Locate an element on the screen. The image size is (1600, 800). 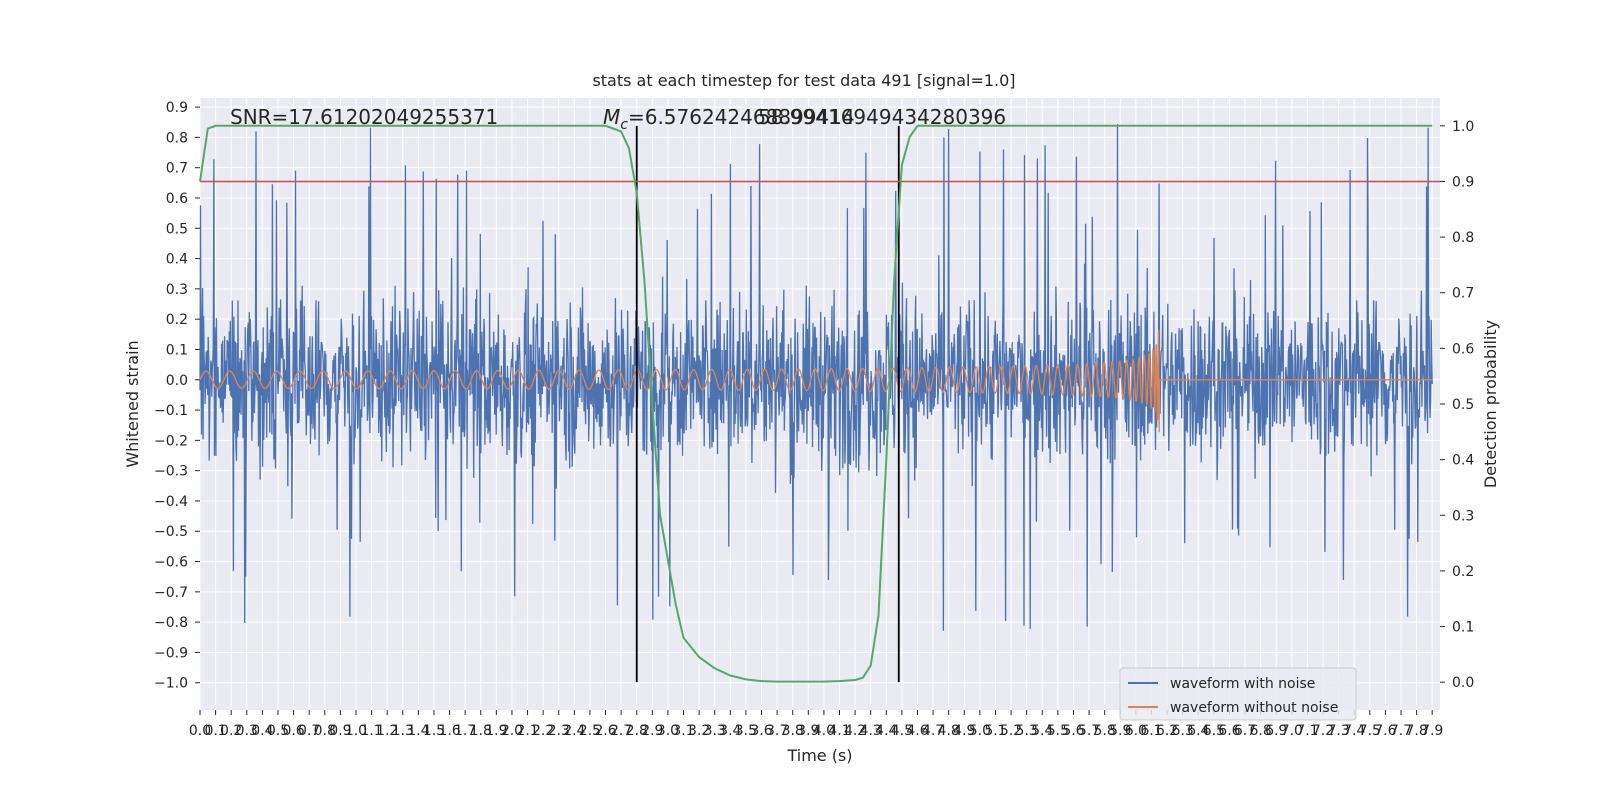
x-tick-label: 5.9 is located at coordinates (1120, 731).